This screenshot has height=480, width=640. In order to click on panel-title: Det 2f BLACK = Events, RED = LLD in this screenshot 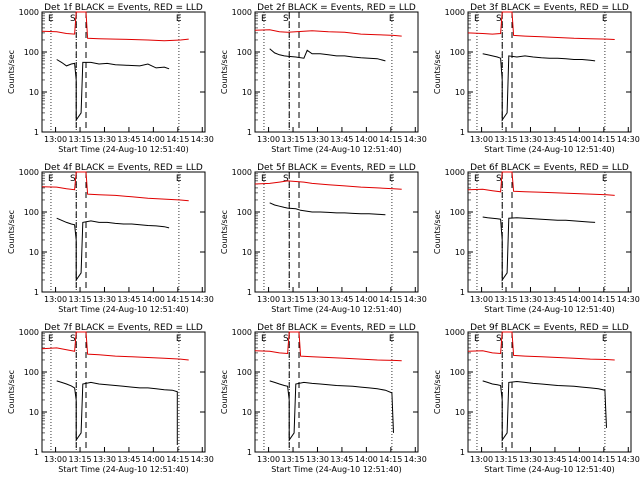, I will do `click(336, 8)`.